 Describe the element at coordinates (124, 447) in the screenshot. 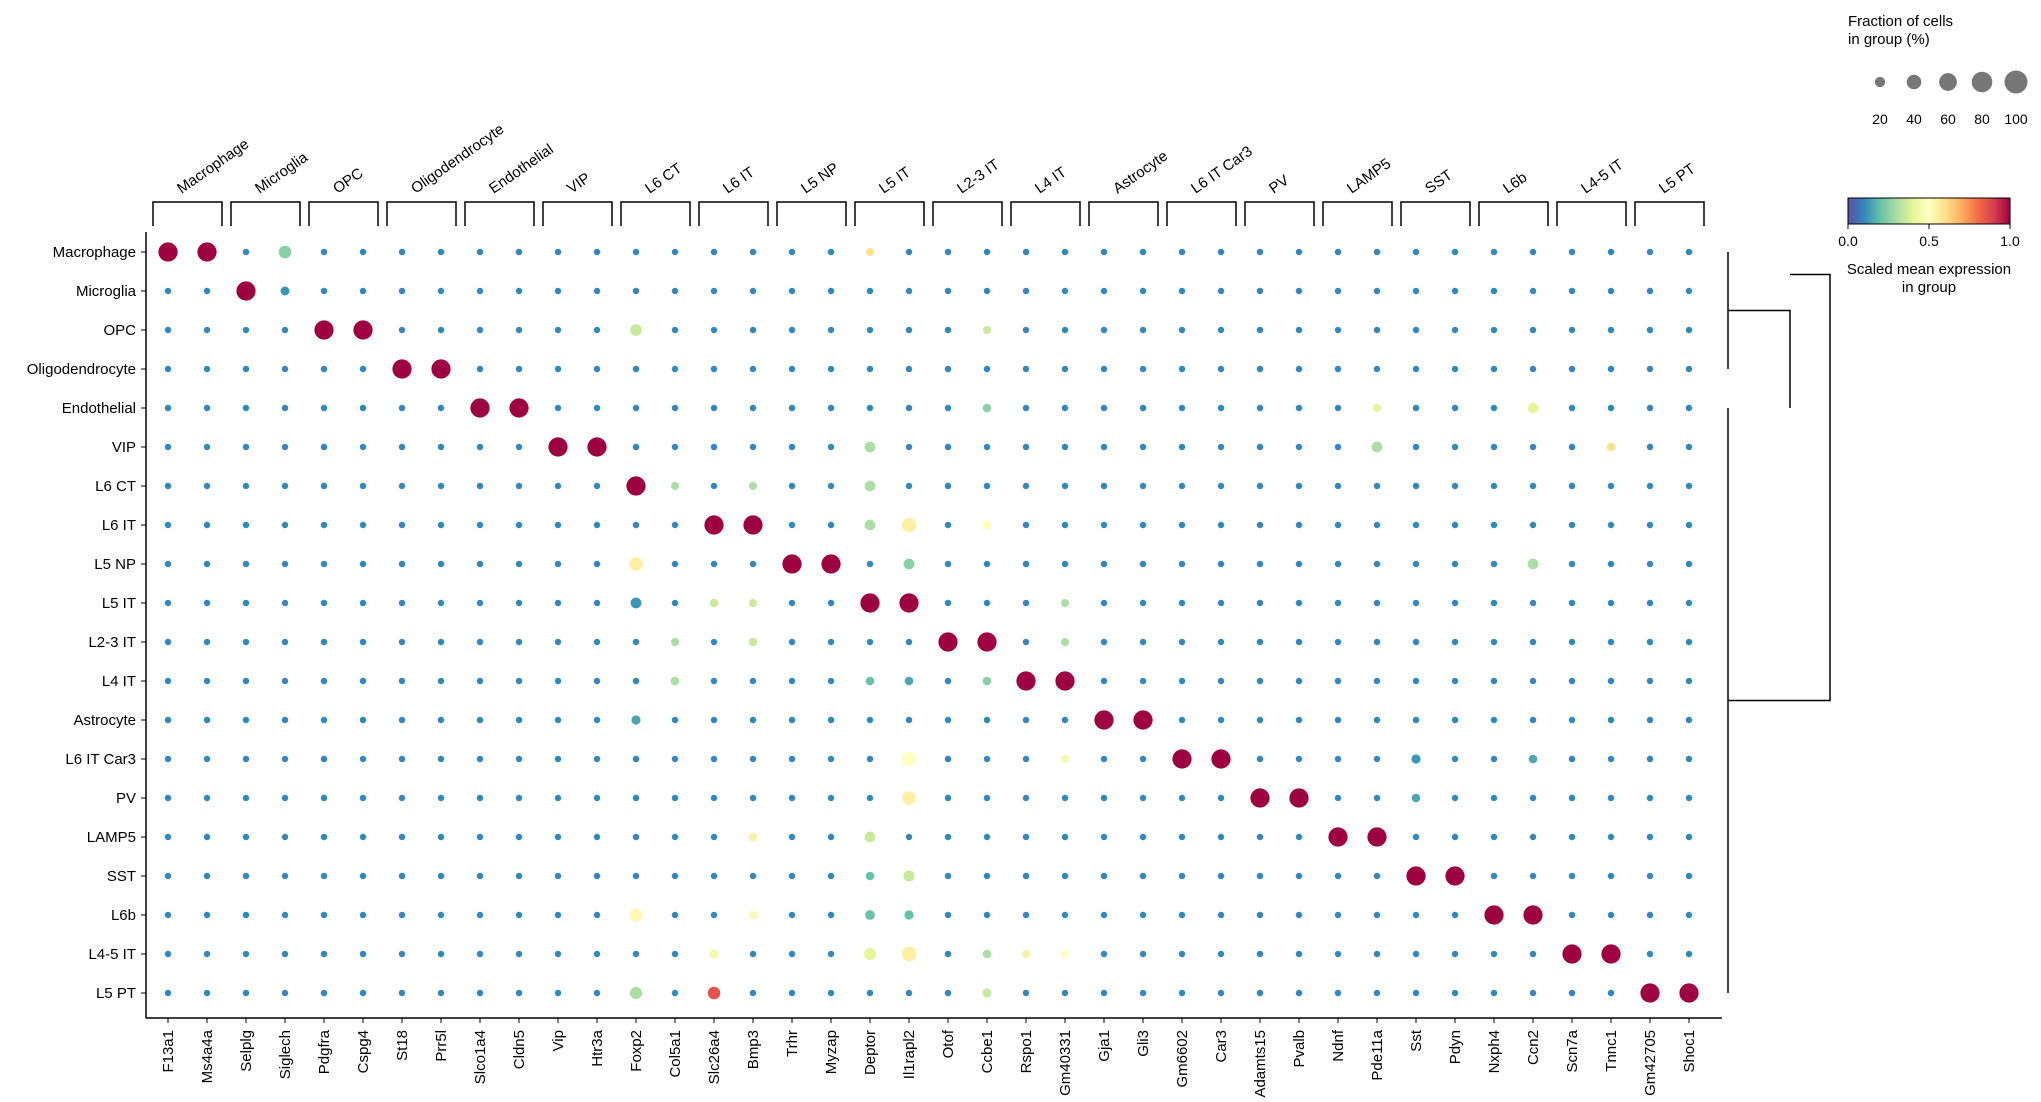

I see `row-label: VIP` at that location.